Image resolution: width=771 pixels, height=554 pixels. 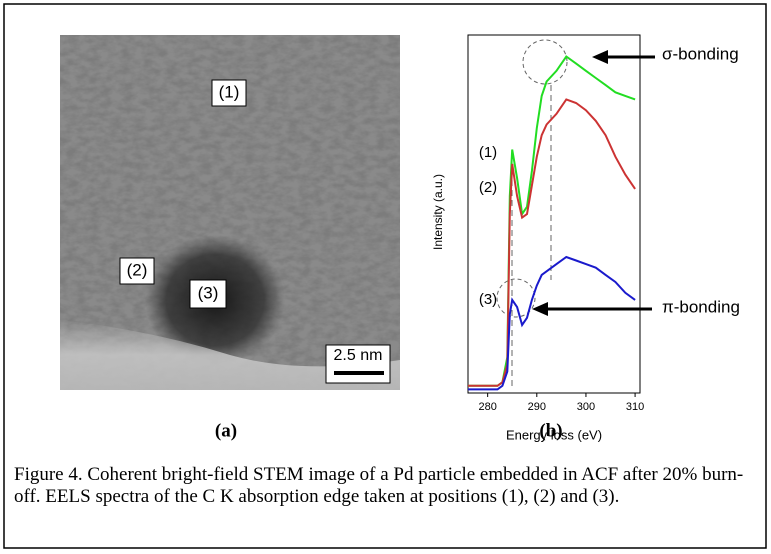 What do you see at coordinates (487, 407) in the screenshot?
I see `x-tick-label: 280` at bounding box center [487, 407].